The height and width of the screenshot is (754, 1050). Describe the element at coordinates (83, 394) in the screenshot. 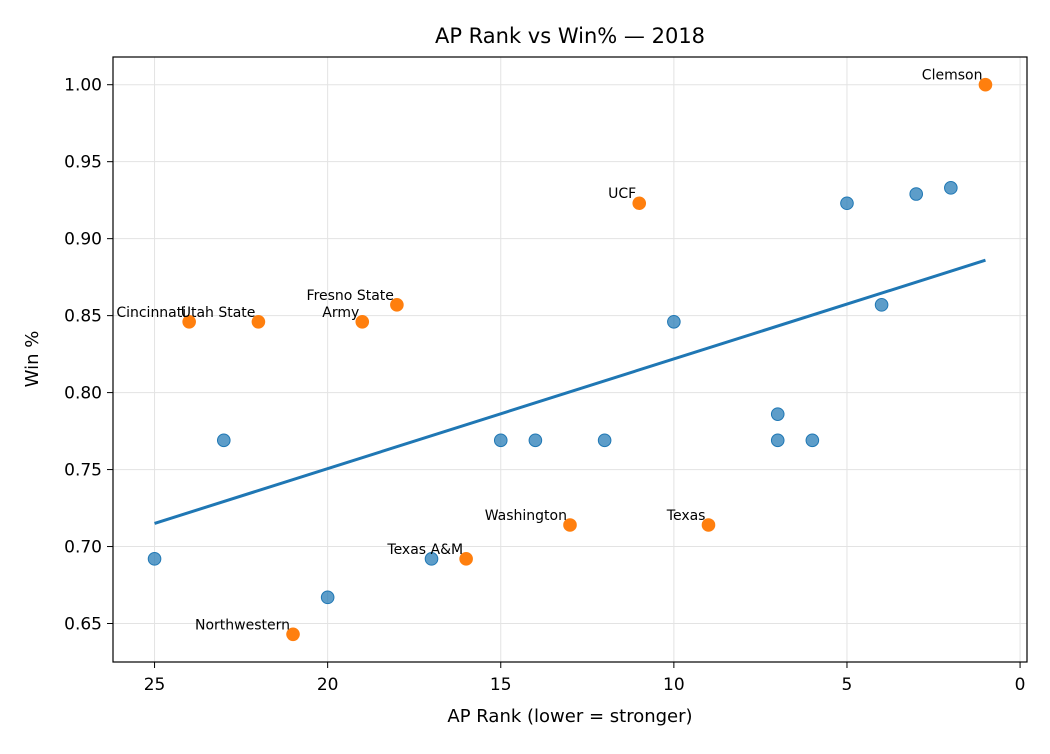

I see `y-tick-label: 0.80` at that location.